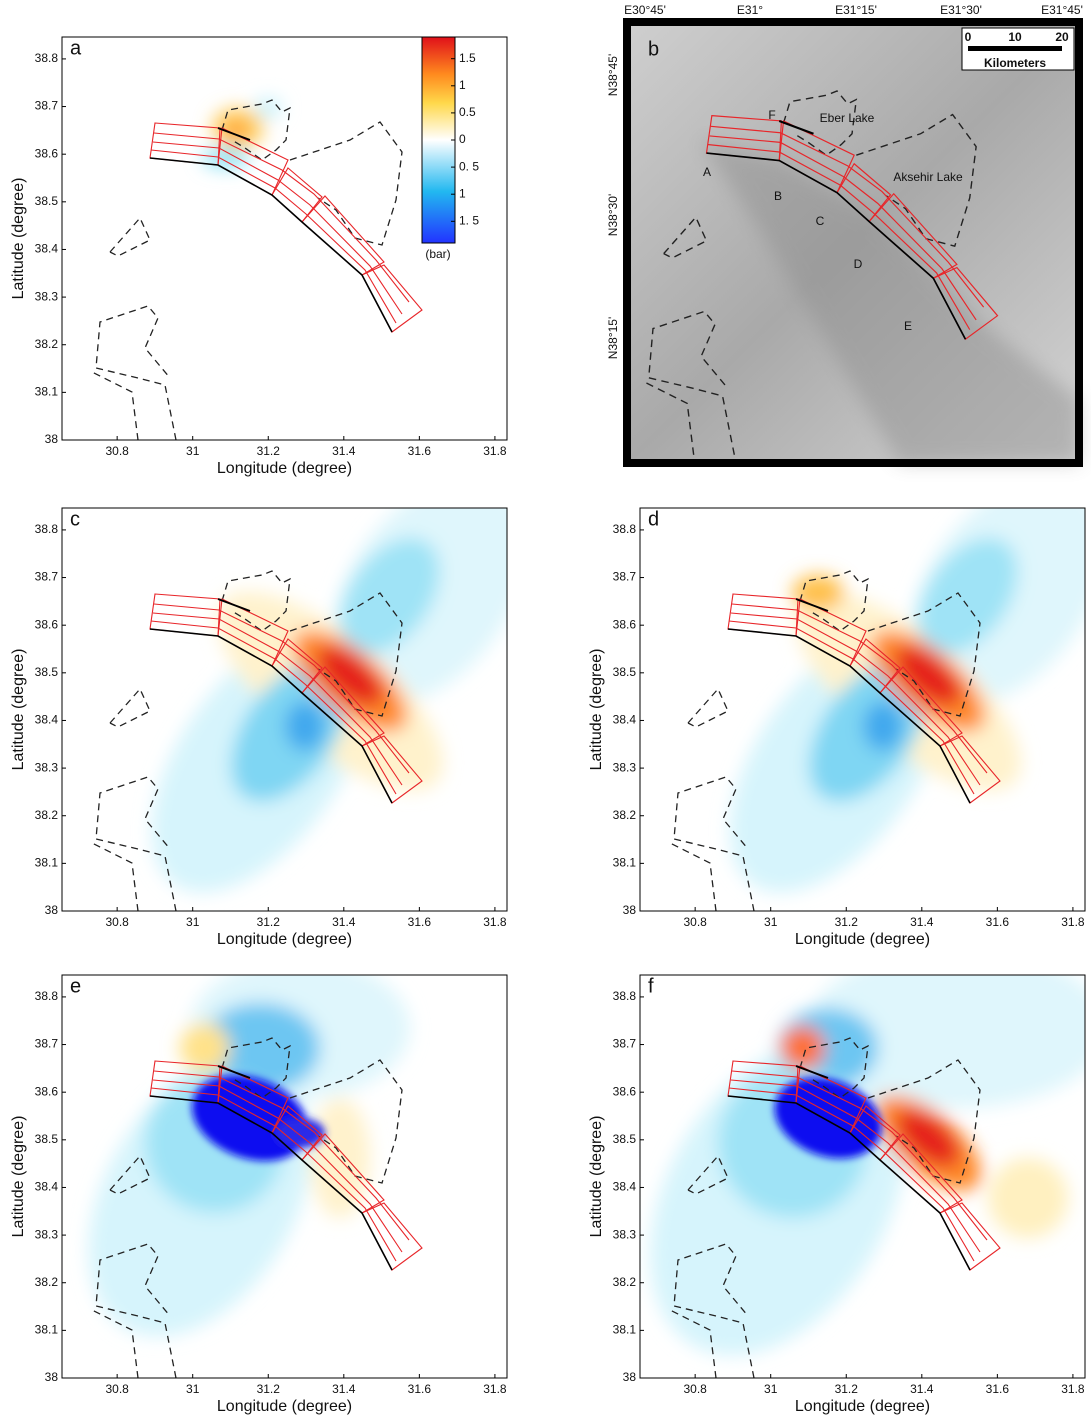 This screenshot has height=1418, width=1091. I want to click on segment-label: A, so click(707, 172).